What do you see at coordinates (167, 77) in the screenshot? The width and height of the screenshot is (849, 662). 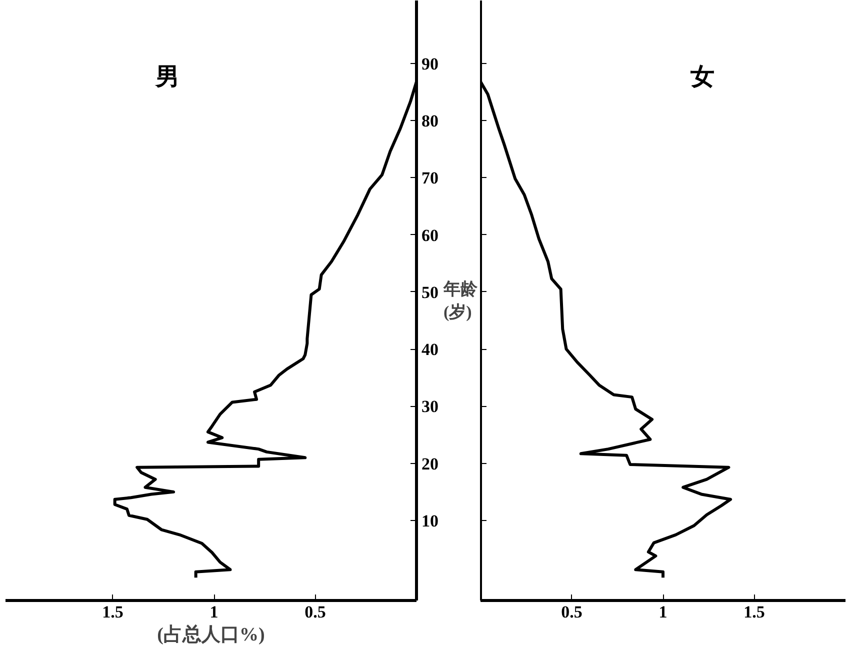 I see `text: 男` at bounding box center [167, 77].